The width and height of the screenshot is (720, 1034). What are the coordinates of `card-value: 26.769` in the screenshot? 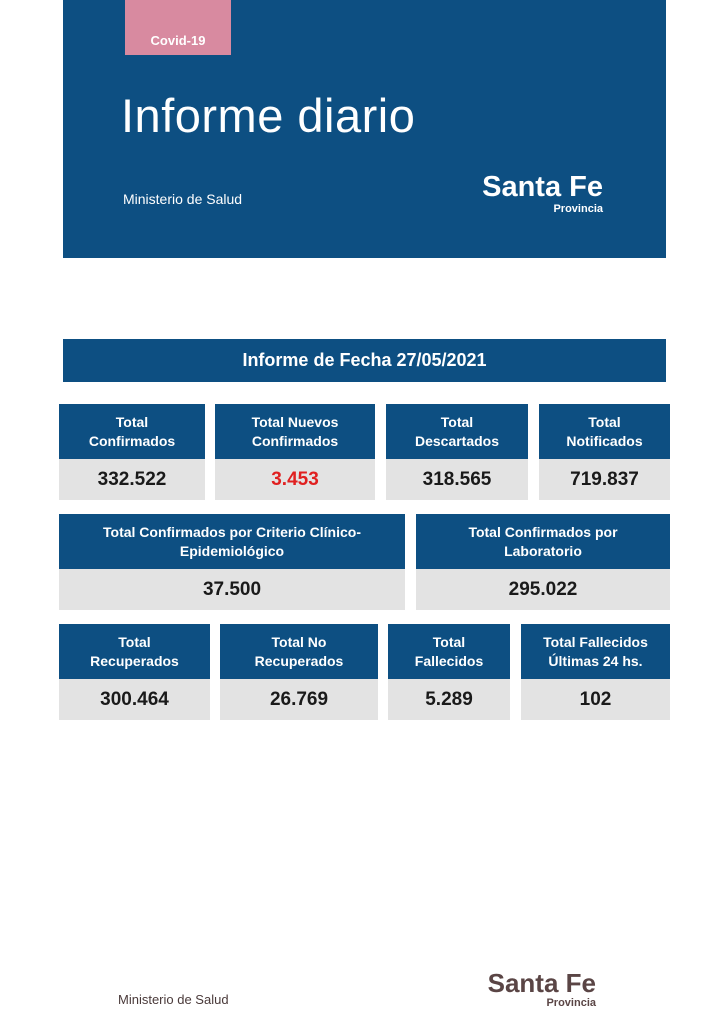 It's located at (299, 699).